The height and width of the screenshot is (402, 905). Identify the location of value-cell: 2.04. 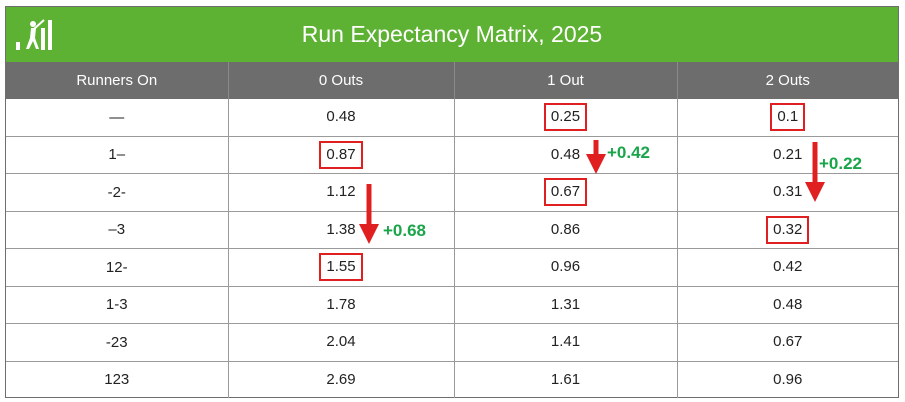
(340, 342).